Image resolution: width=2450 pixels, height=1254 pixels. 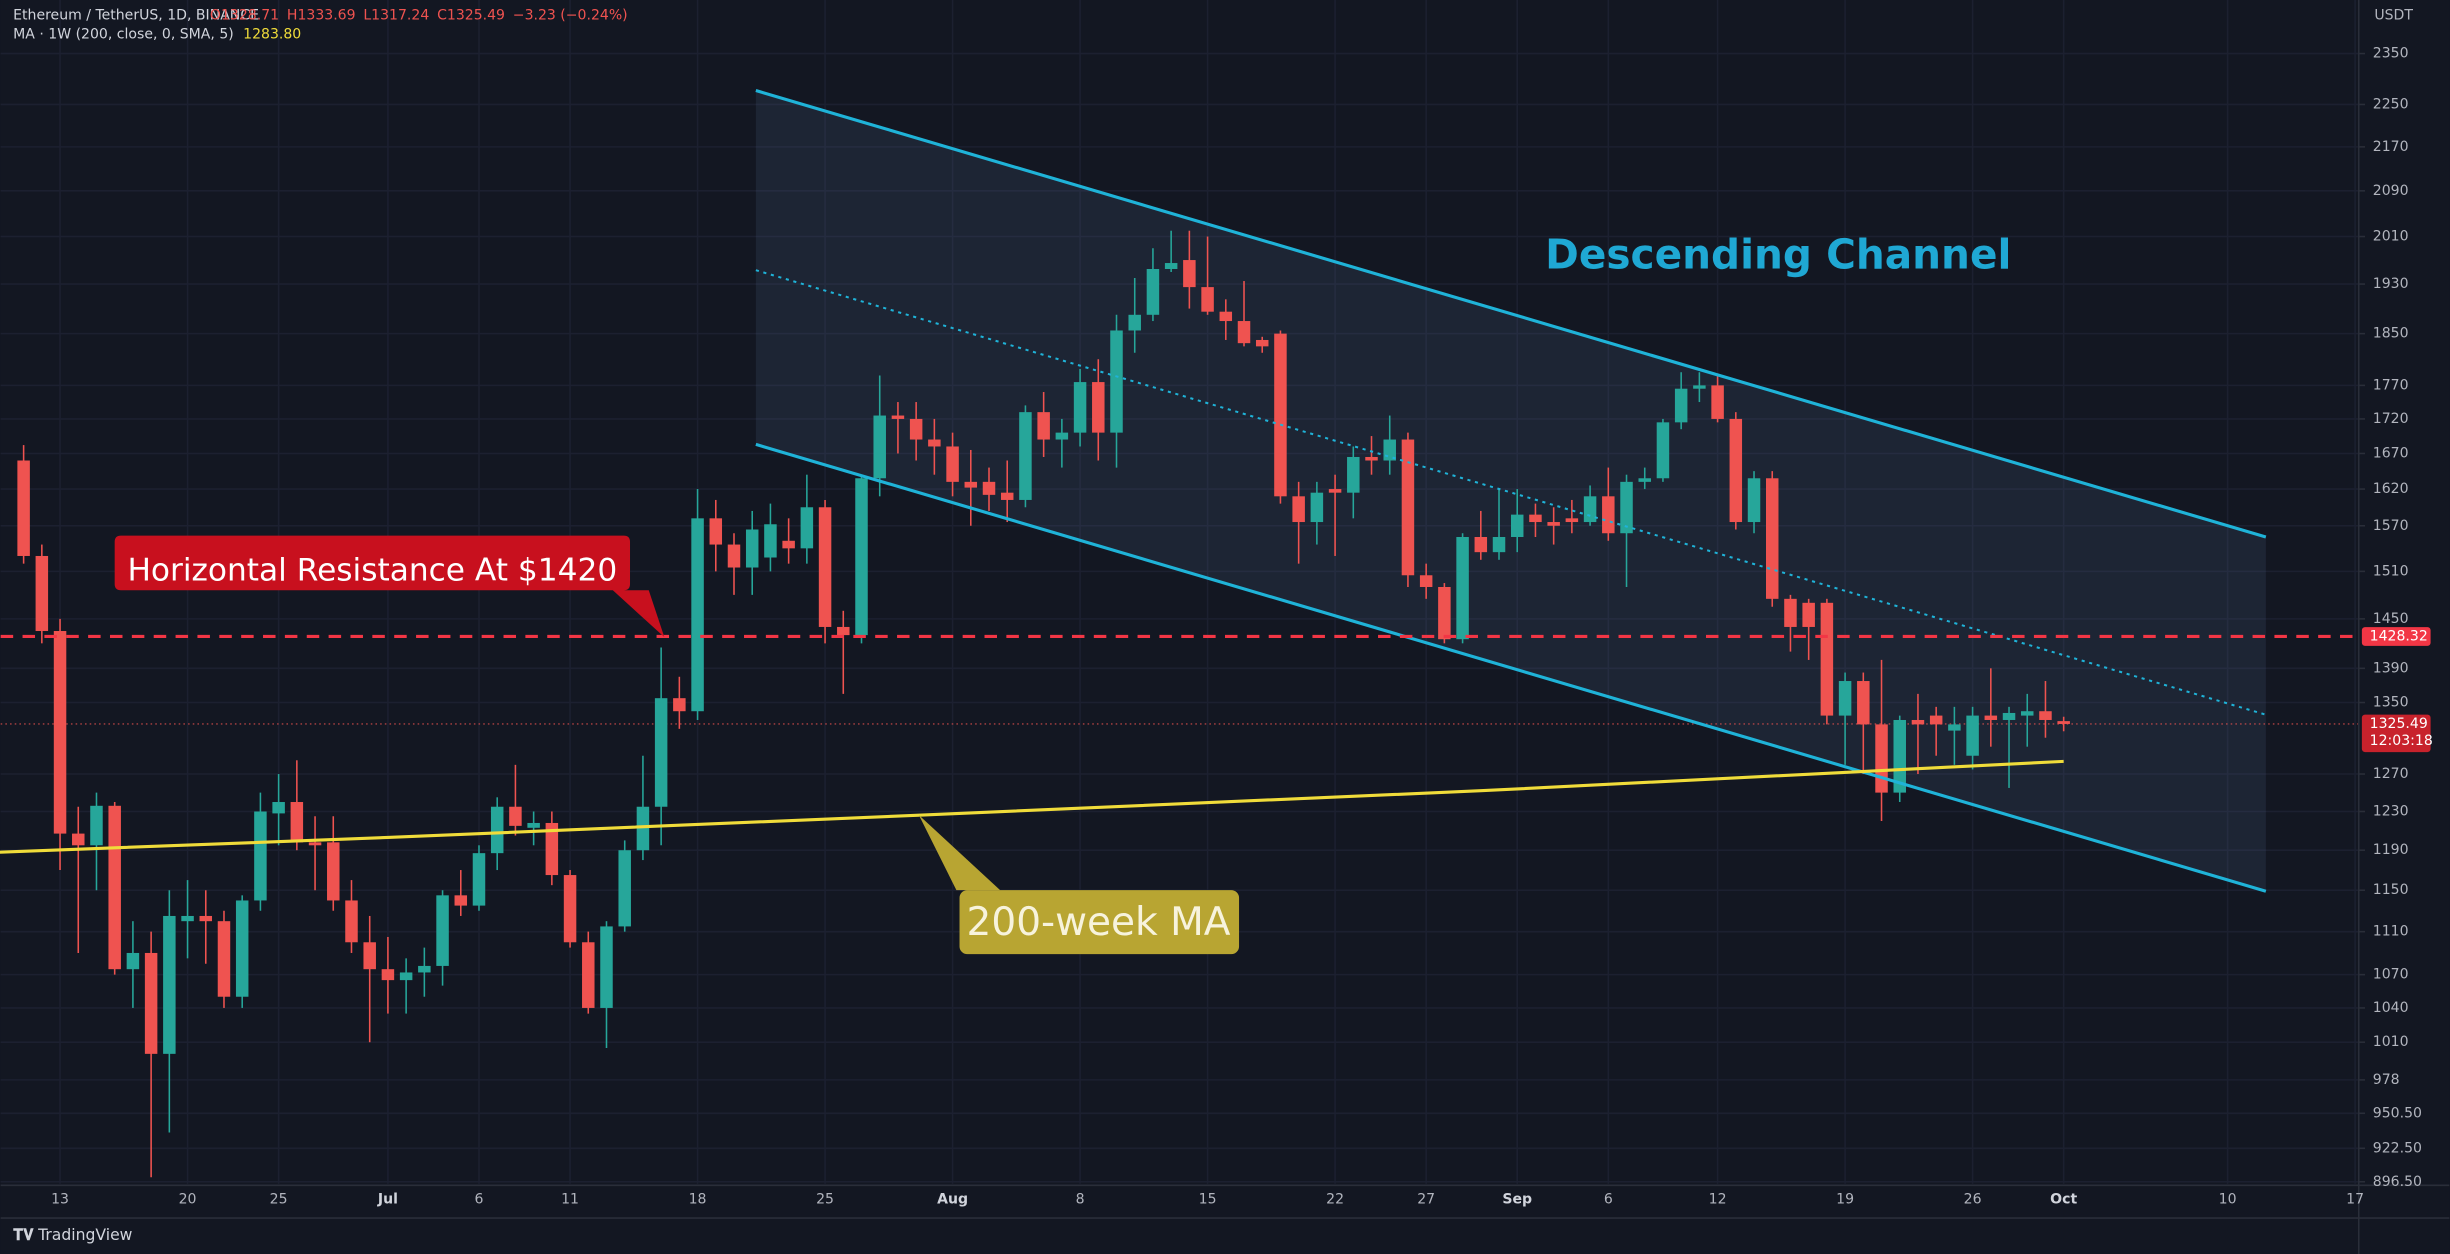 I want to click on y-tick-label: 1110, so click(x=2391, y=932).